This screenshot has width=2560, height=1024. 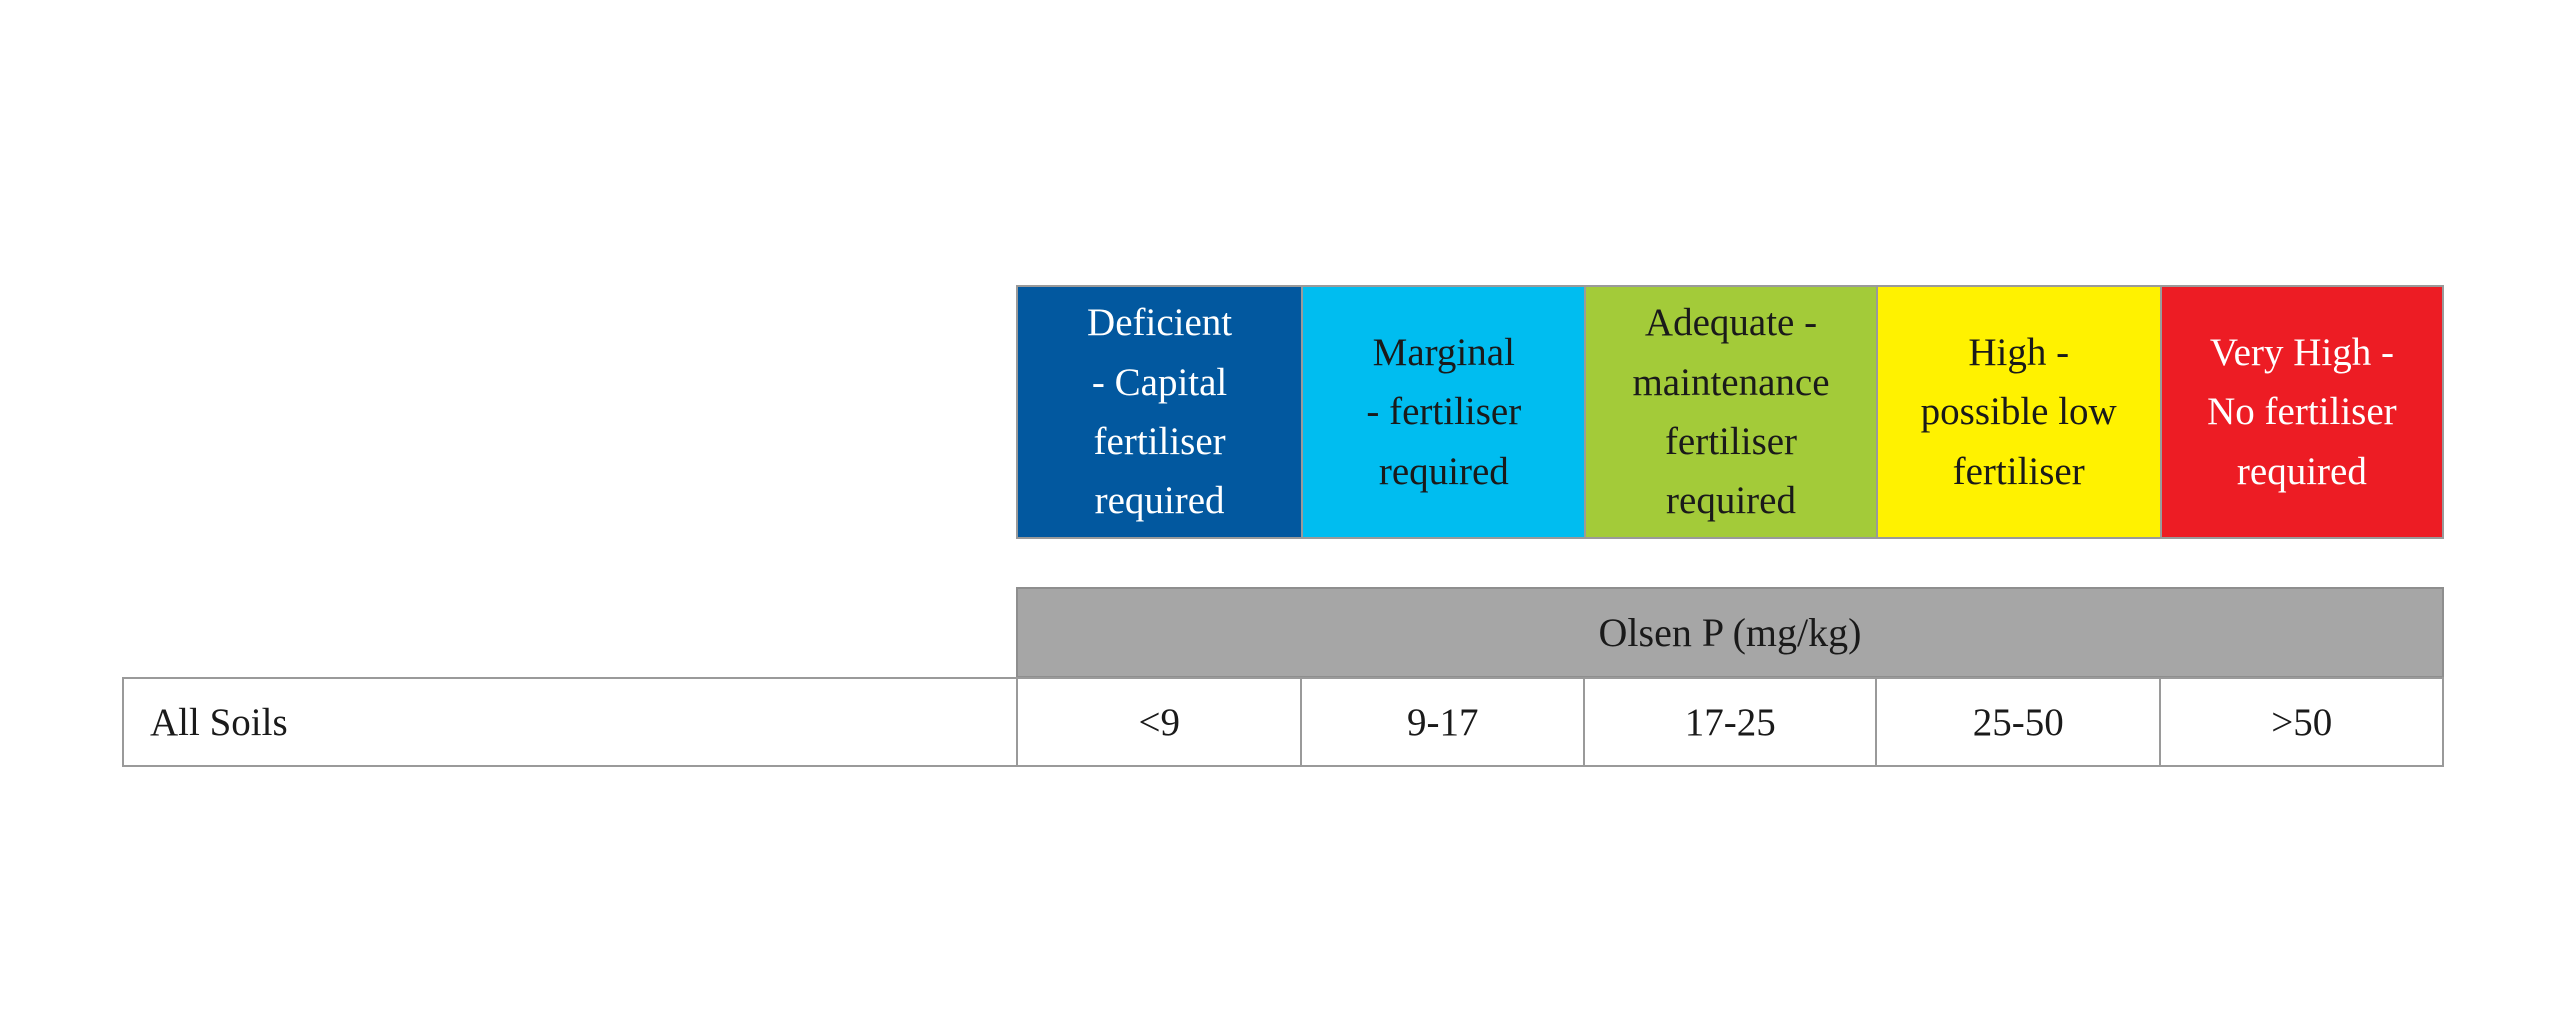 I want to click on category-deficient: Deficient - Capital fertiliser required, so click(x=1160, y=412).